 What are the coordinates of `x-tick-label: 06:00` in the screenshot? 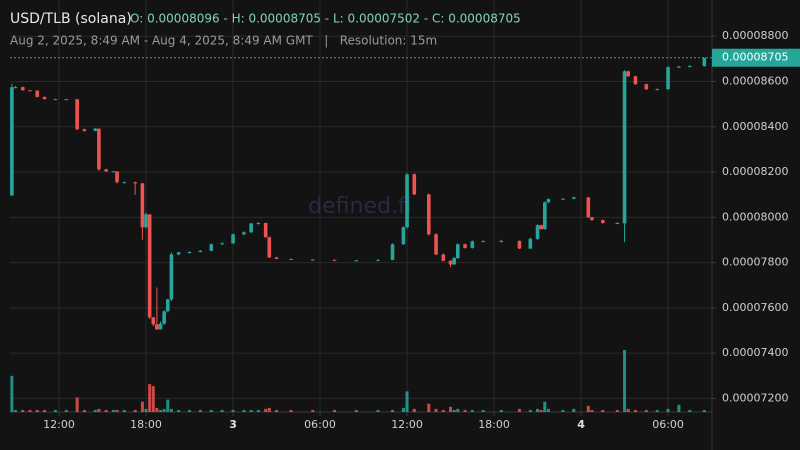 It's located at (320, 424).